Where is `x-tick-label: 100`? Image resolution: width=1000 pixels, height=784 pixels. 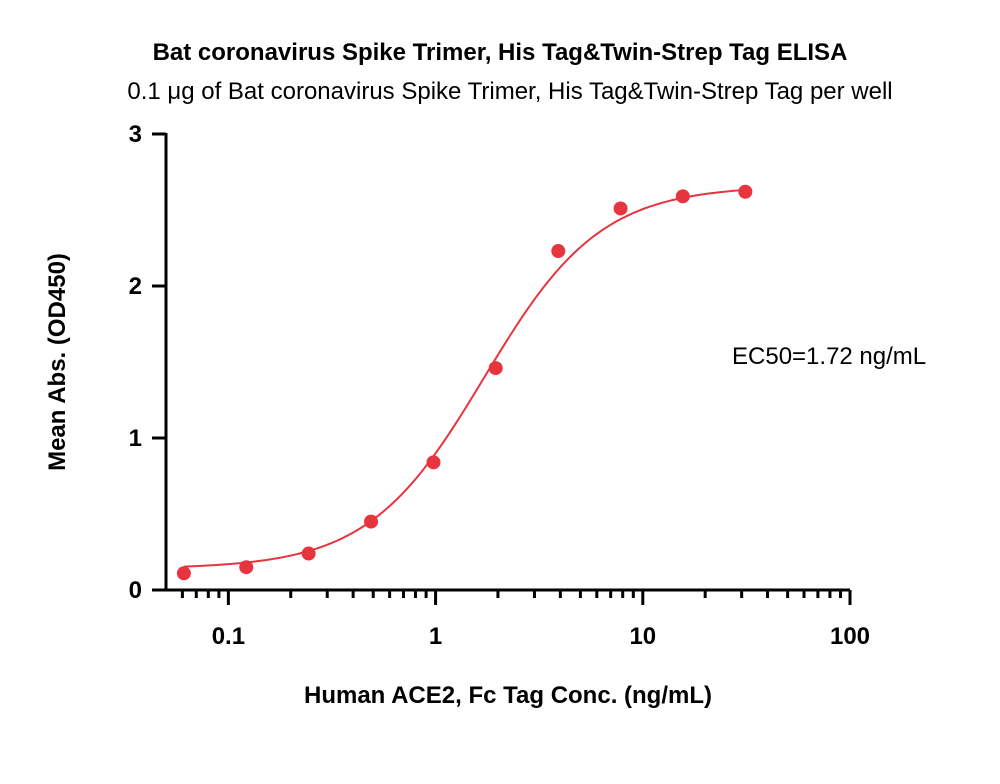 x-tick-label: 100 is located at coordinates (850, 636).